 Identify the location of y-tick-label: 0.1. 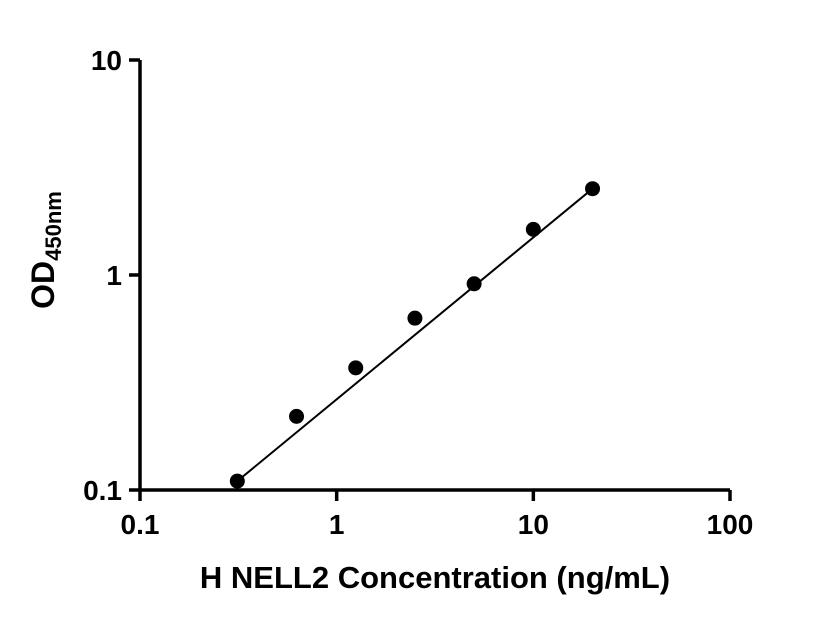
(102, 490).